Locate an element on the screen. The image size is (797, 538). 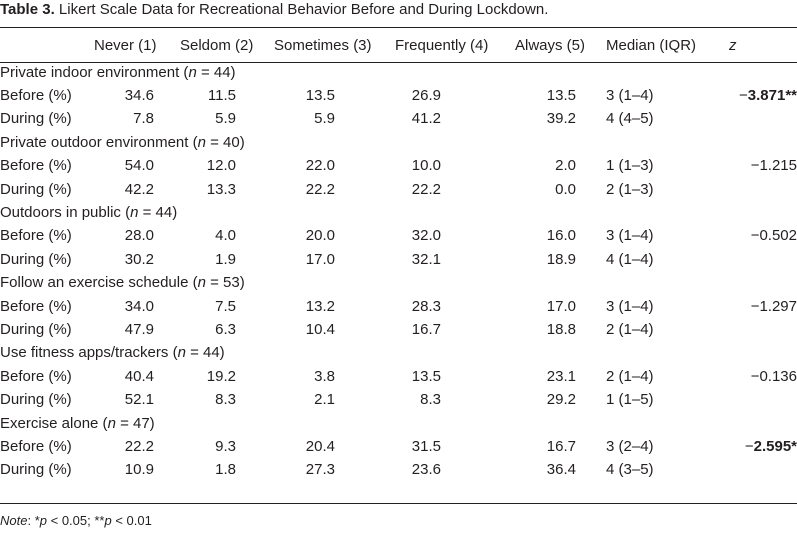
cell-z: −3.871** is located at coordinates (763, 95).